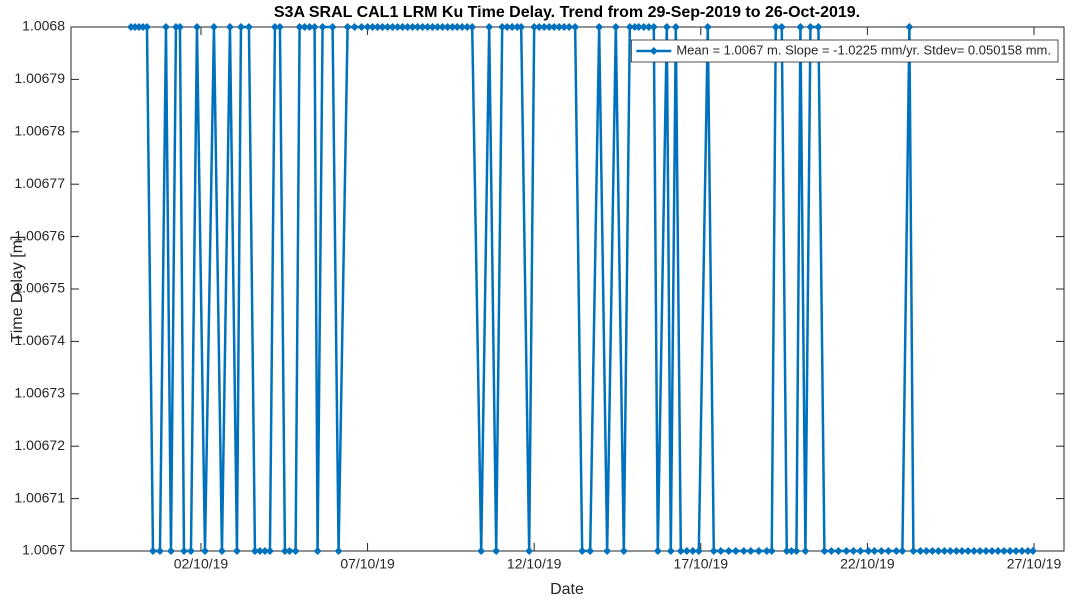 This screenshot has height=600, width=1079. Describe the element at coordinates (367, 564) in the screenshot. I see `x-tick-label: 07/10/19` at that location.